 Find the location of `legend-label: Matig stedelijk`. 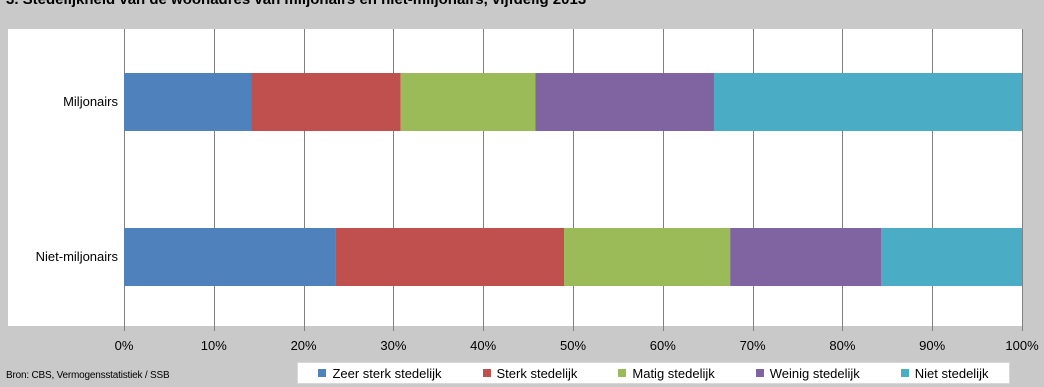

legend-label: Matig stedelijk is located at coordinates (673, 373).